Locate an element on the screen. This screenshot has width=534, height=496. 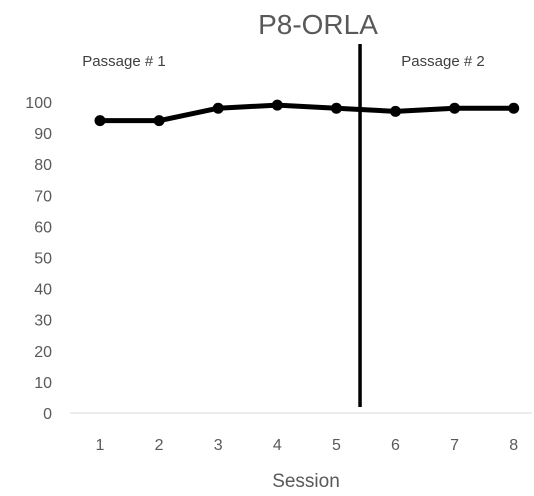
y-tick-label-20: 20 is located at coordinates (43, 352).